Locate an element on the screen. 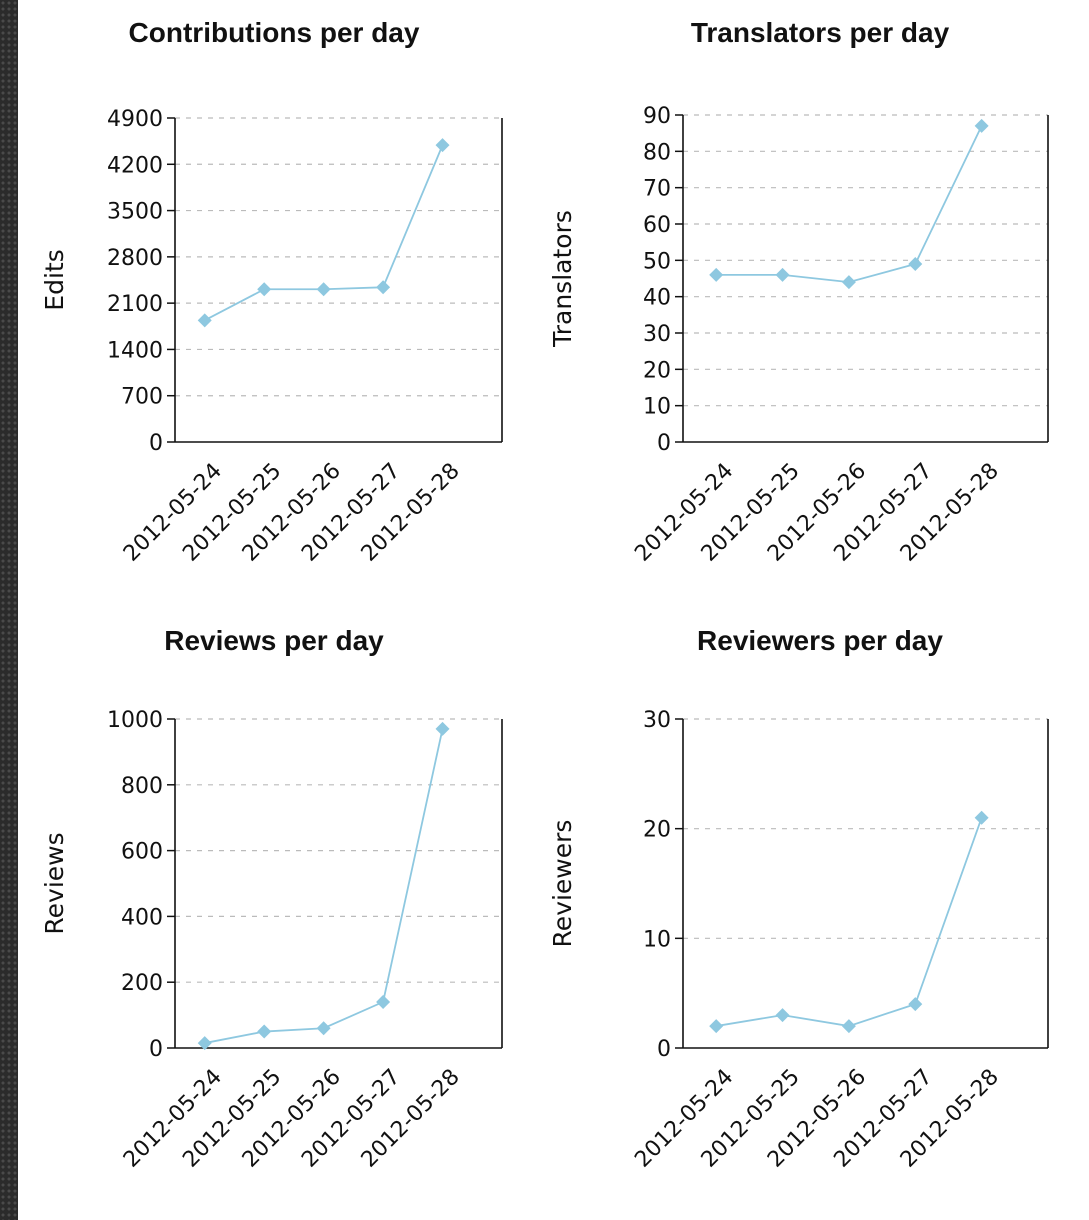  y-axis-label: Reviews is located at coordinates (54, 883).